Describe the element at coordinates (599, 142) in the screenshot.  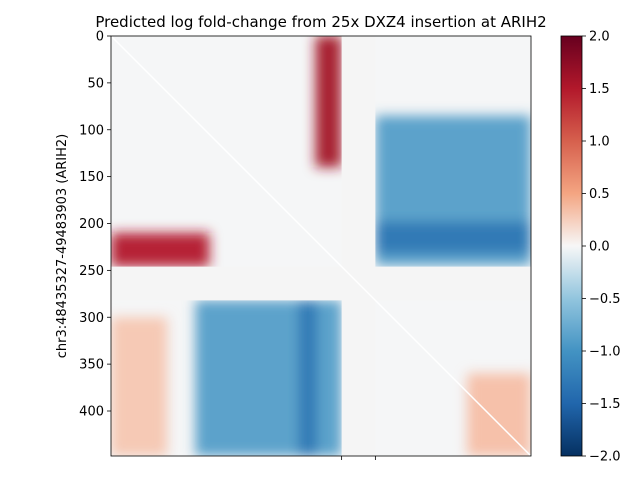
I see `colorbar-tick-label: 1.0` at that location.